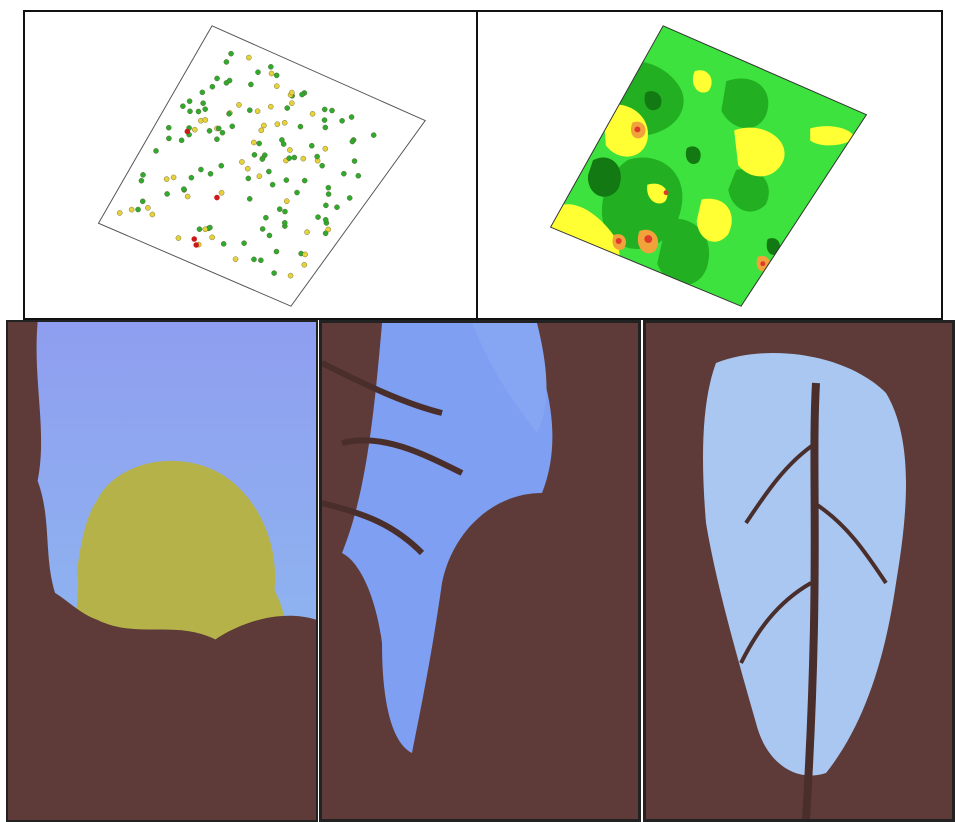  Describe the element at coordinates (813, 552) in the screenshot. I see `canopy-photo-3-branches` at that location.